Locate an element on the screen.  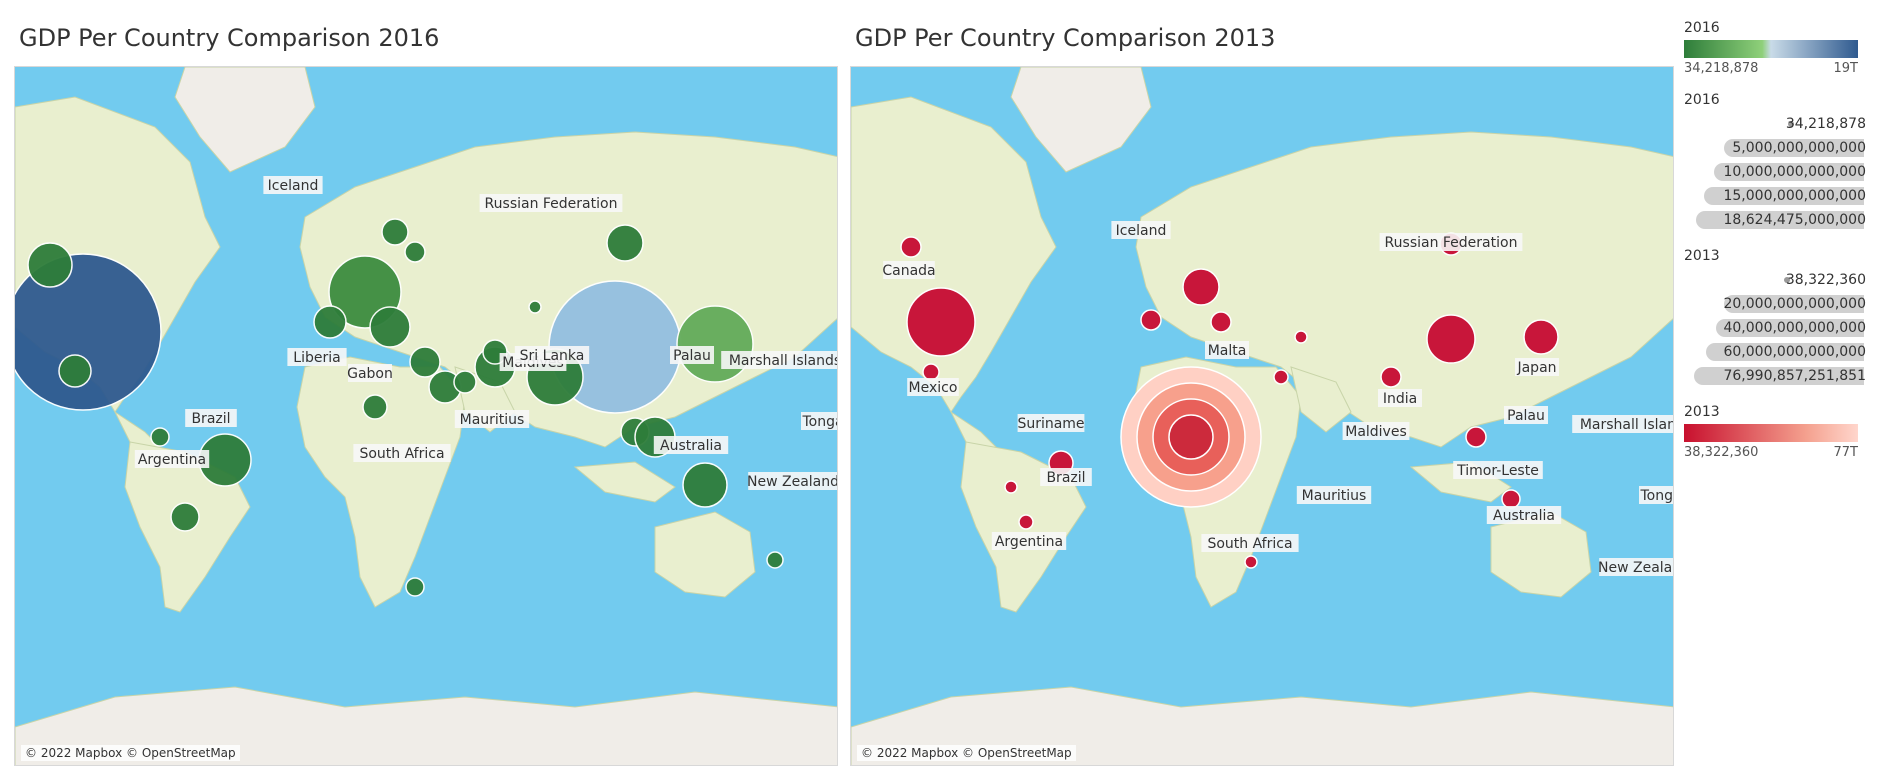
place-label: Malta is located at coordinates (1227, 350).